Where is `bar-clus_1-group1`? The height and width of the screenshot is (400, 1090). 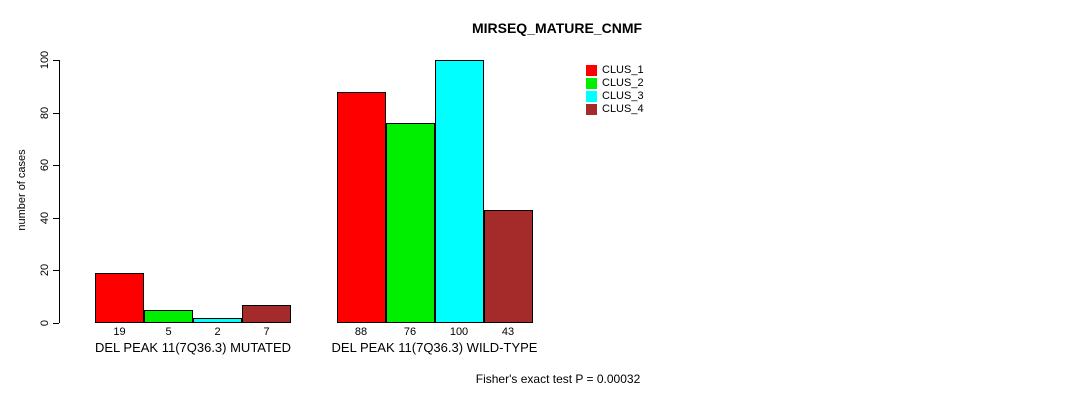 bar-clus_1-group1 is located at coordinates (119, 298).